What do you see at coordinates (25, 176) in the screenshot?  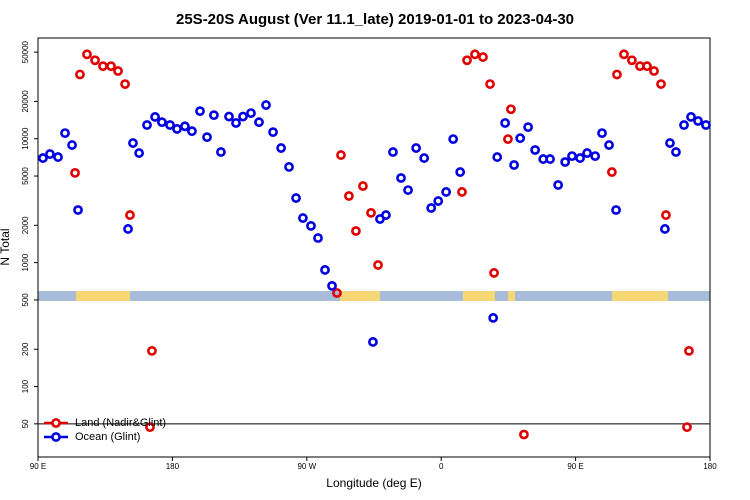 I see `y-tick-label: 5000` at bounding box center [25, 176].